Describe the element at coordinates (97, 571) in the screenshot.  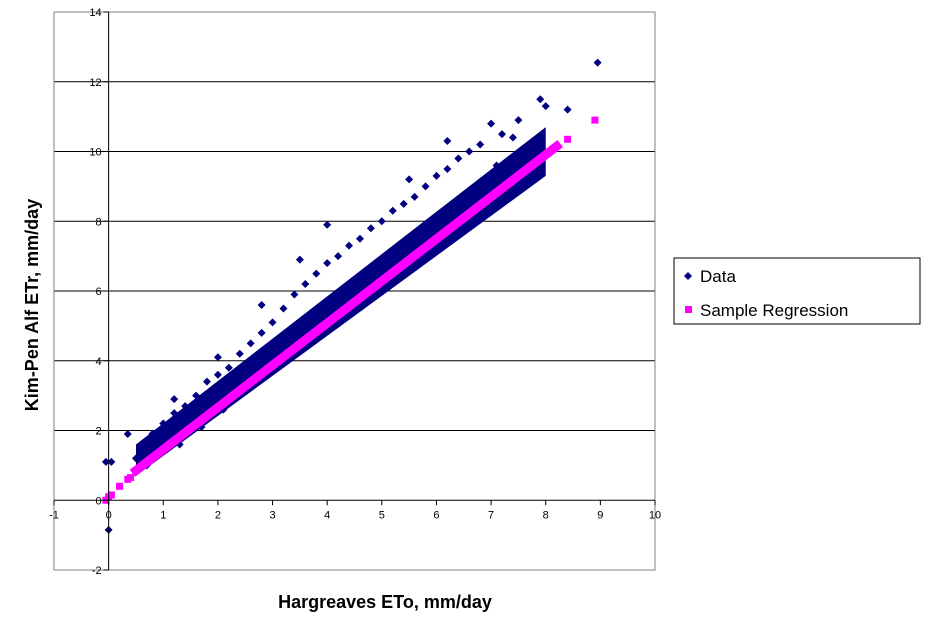
I see `y-tick-label--2: -2` at that location.